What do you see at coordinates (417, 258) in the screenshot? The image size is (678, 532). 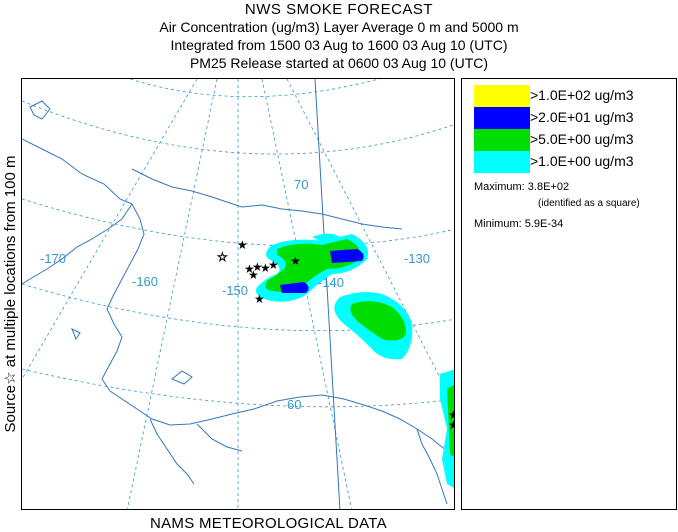 I see `lon-label-130: -130` at bounding box center [417, 258].